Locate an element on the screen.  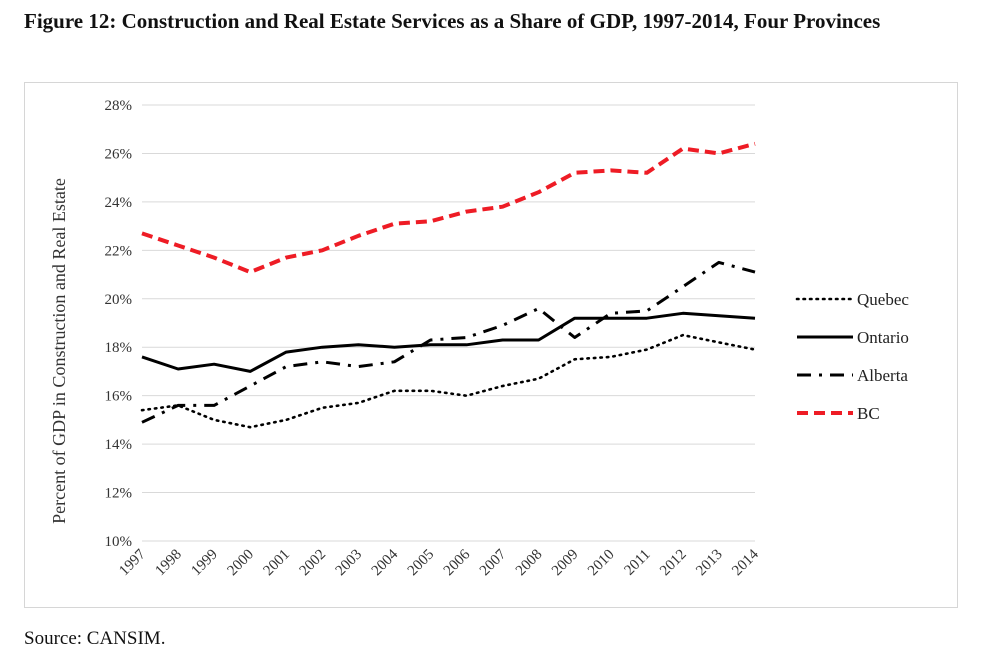
series-line-bc is located at coordinates (448, 208).